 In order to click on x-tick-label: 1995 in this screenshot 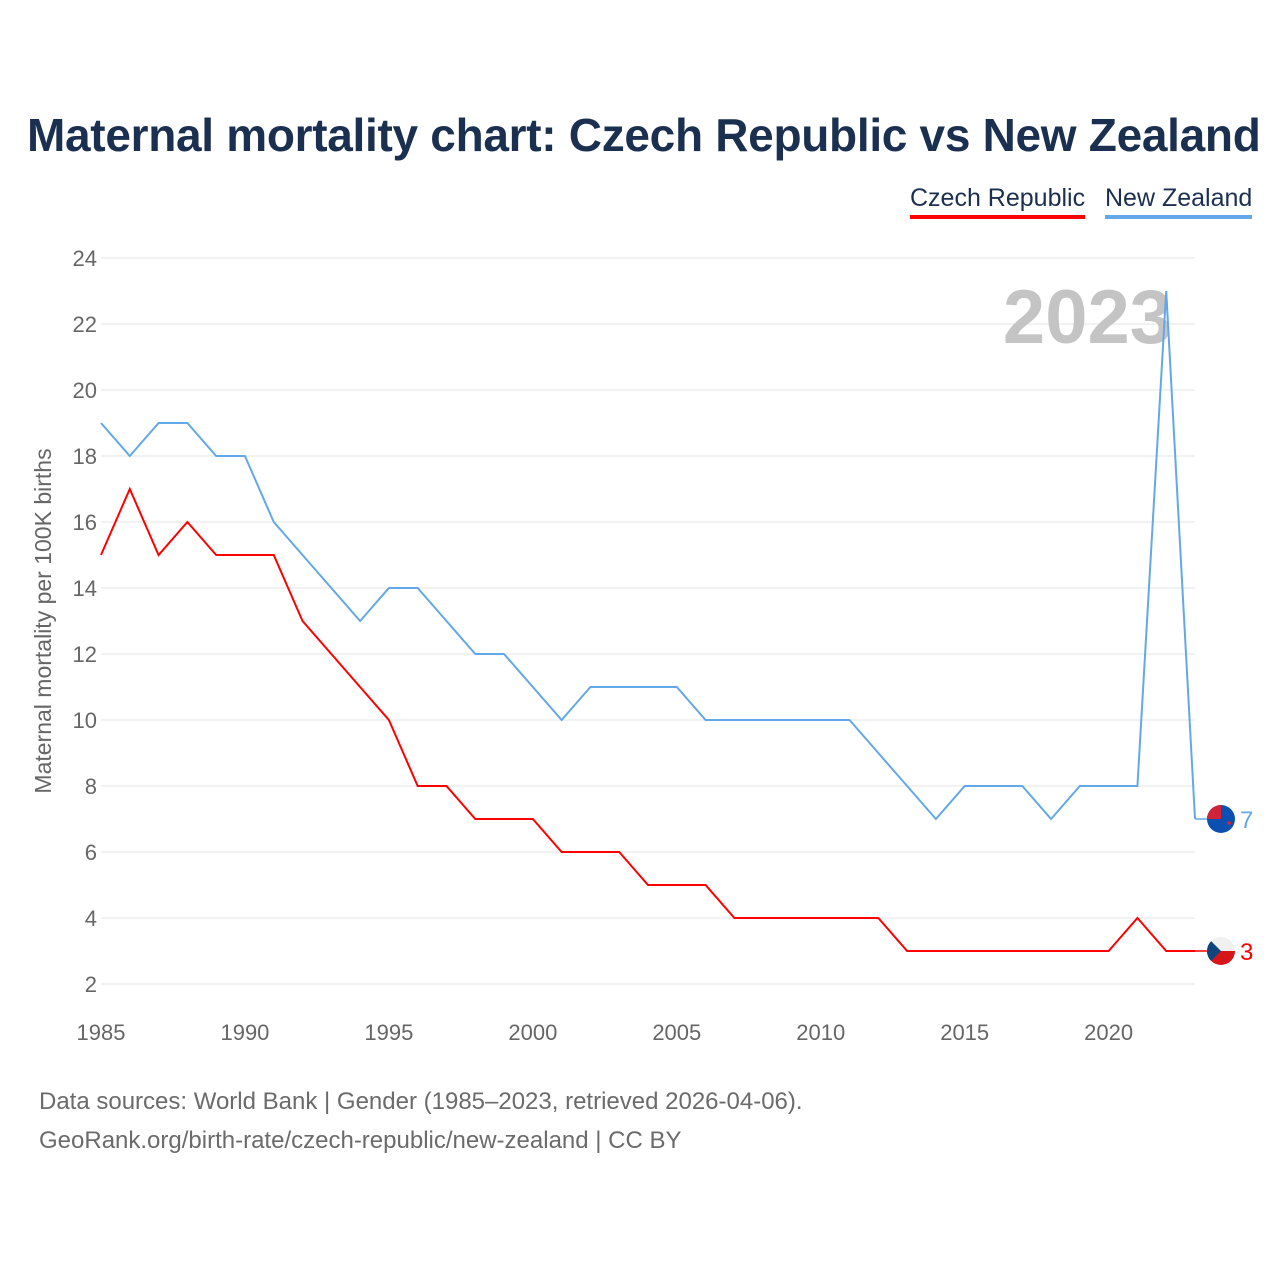, I will do `click(388, 1032)`.